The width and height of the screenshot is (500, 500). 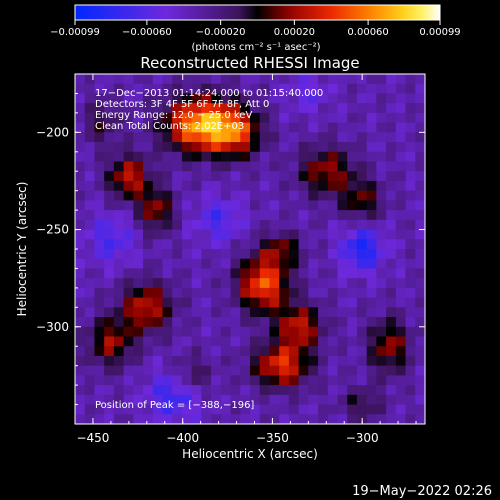 I want to click on colorbar-tick-label: −0.00060, so click(x=147, y=32).